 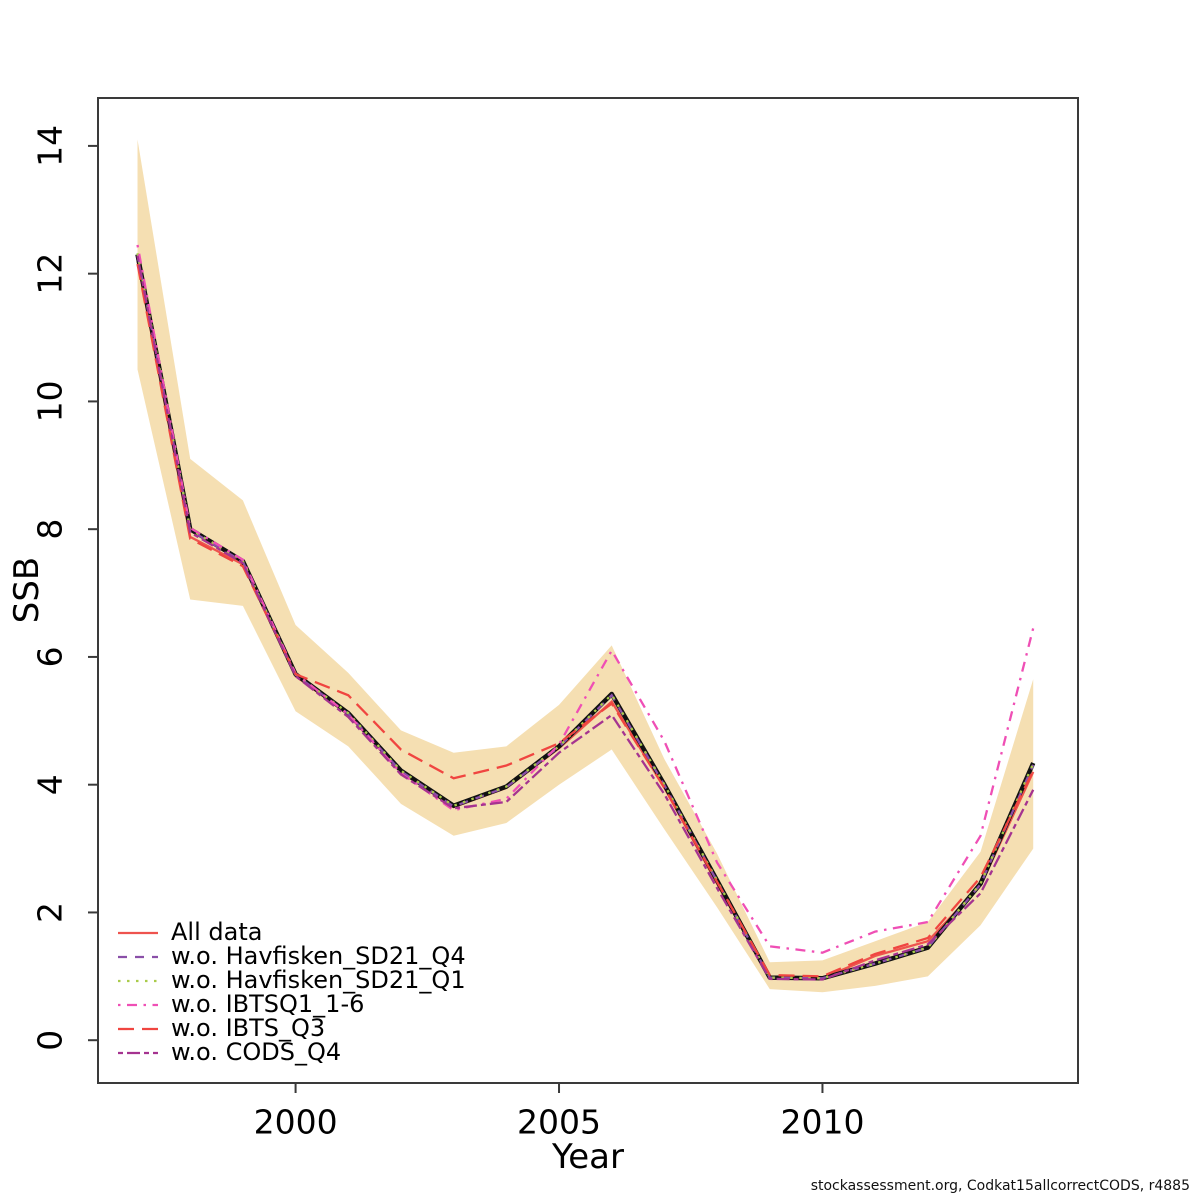 What do you see at coordinates (318, 980) in the screenshot?
I see `legend-label-2: w.o. Havfisken_SD21_Q1` at bounding box center [318, 980].